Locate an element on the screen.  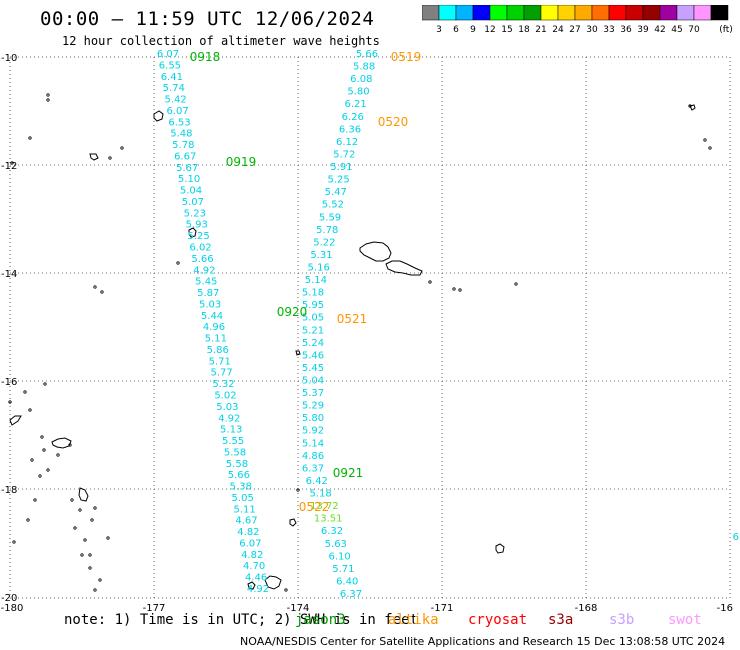
longitude-label: -180 is located at coordinates (12, 608).